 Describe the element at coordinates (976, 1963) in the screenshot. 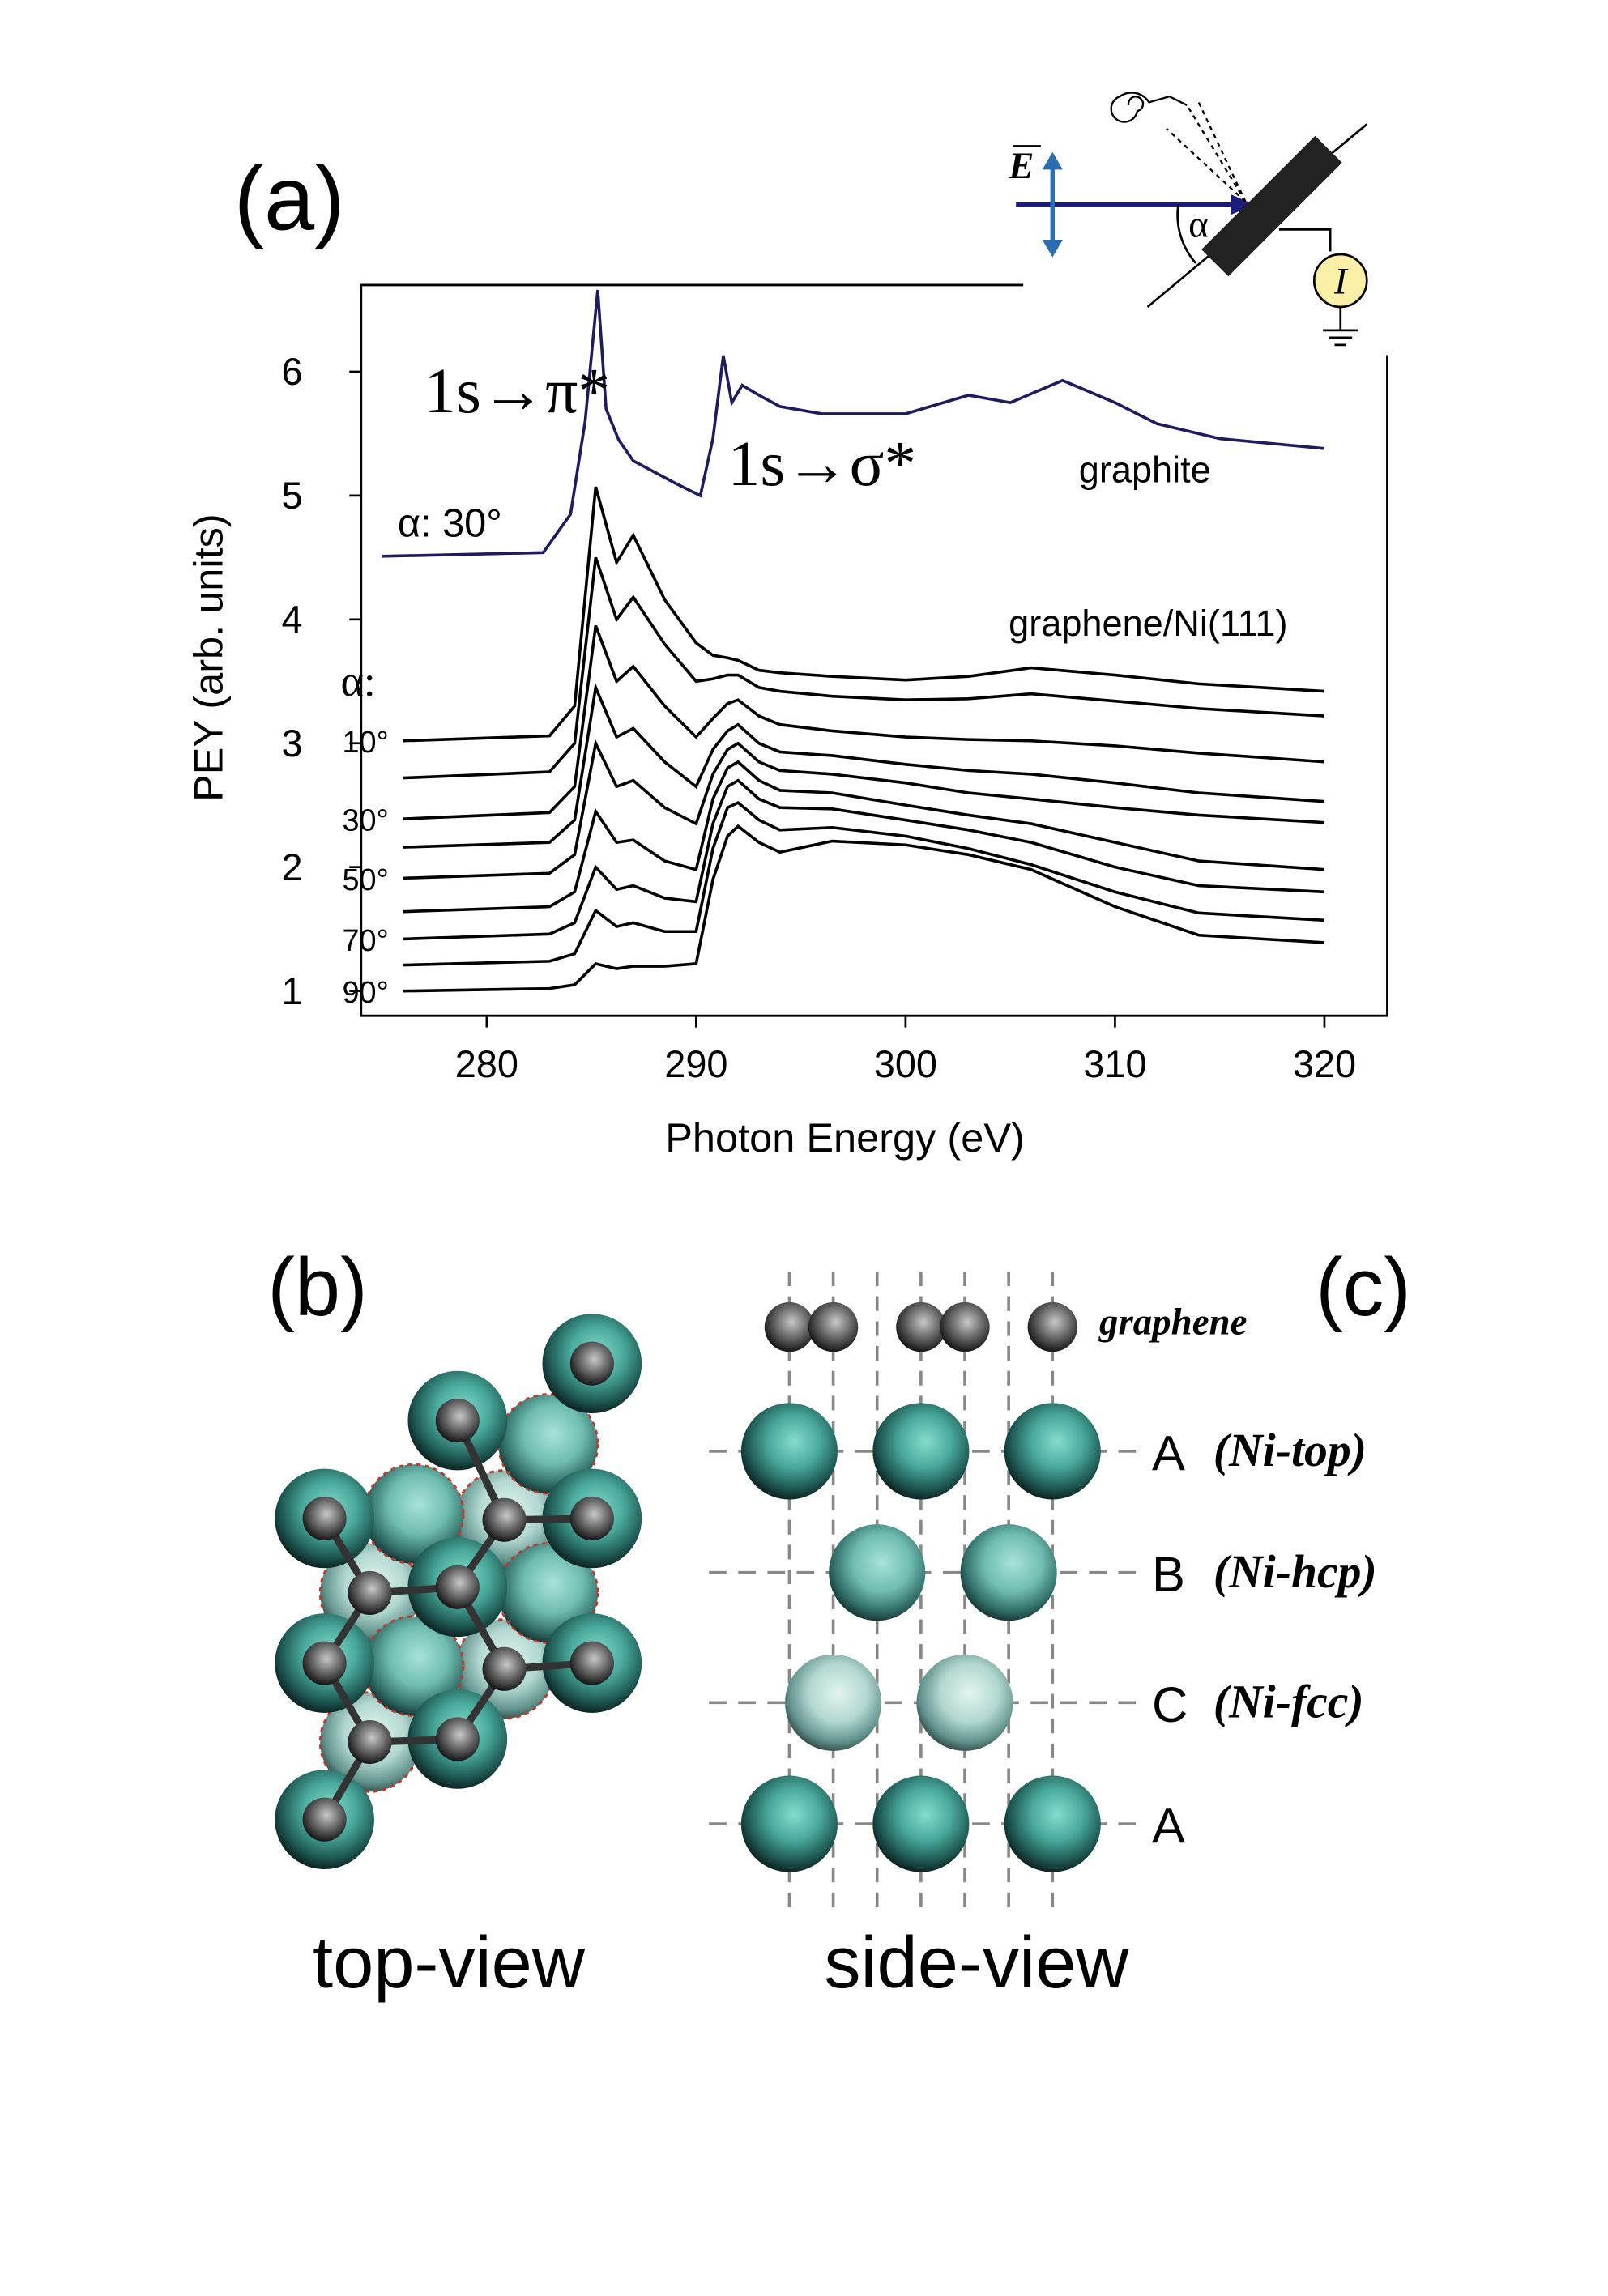

I see `caption: side-view` at that location.